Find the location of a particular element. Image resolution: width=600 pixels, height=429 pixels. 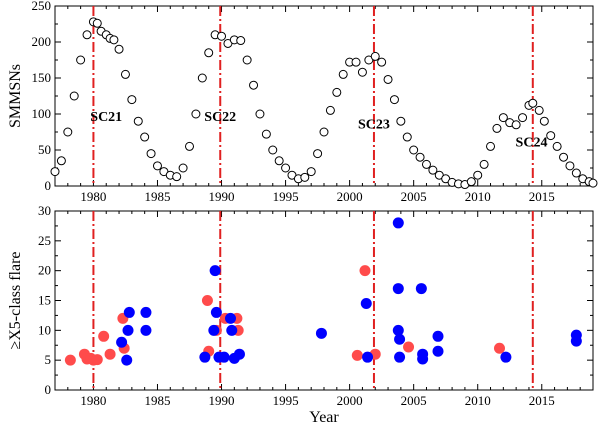

x-tick-label: 2000 is located at coordinates (350, 196).